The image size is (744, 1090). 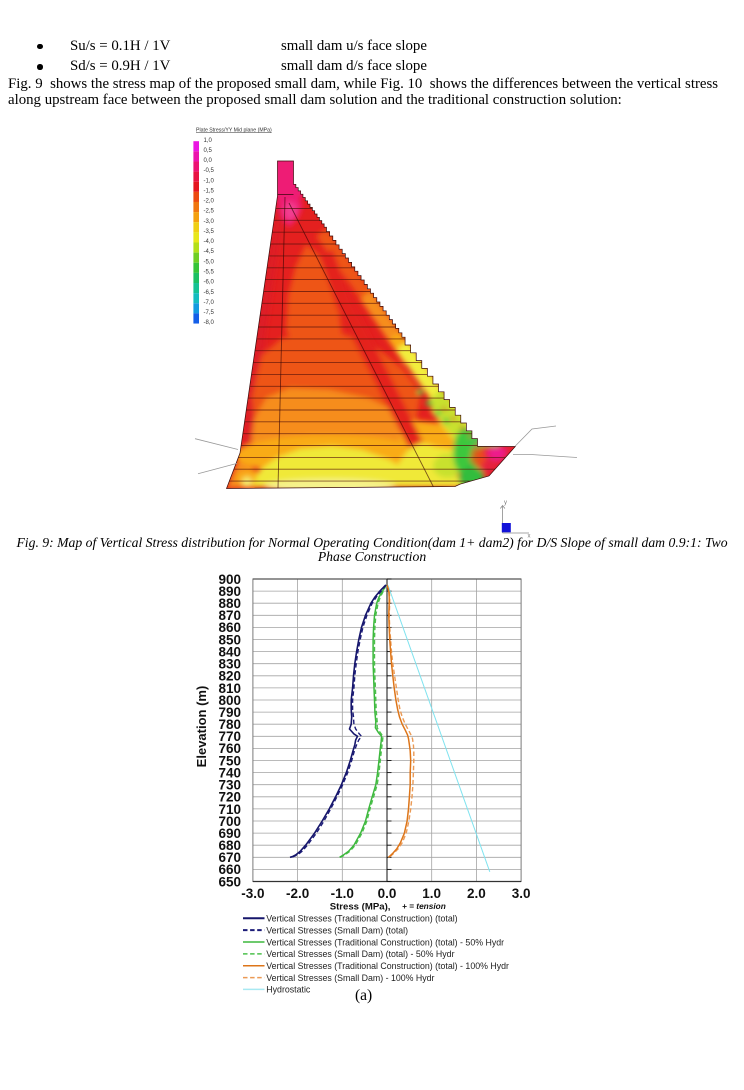 What do you see at coordinates (209, 272) in the screenshot?
I see `svg-text: -5,5` at bounding box center [209, 272].